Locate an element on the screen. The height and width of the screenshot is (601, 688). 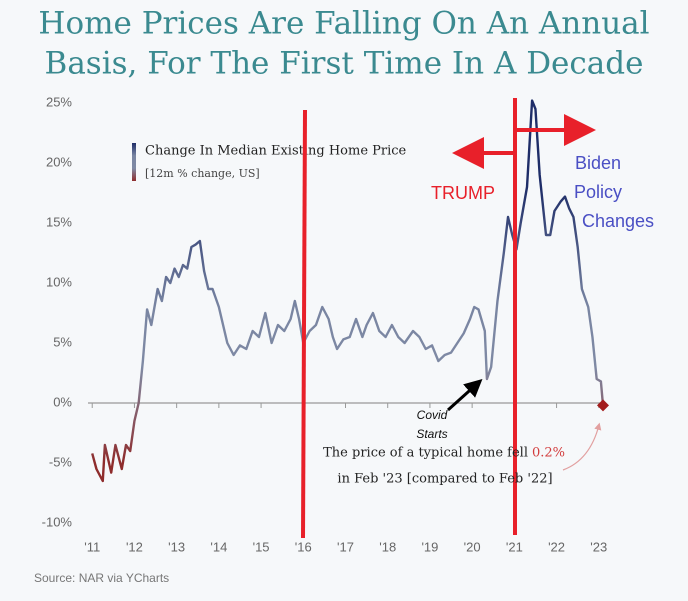
annotation-text: Policy is located at coordinates (598, 192).